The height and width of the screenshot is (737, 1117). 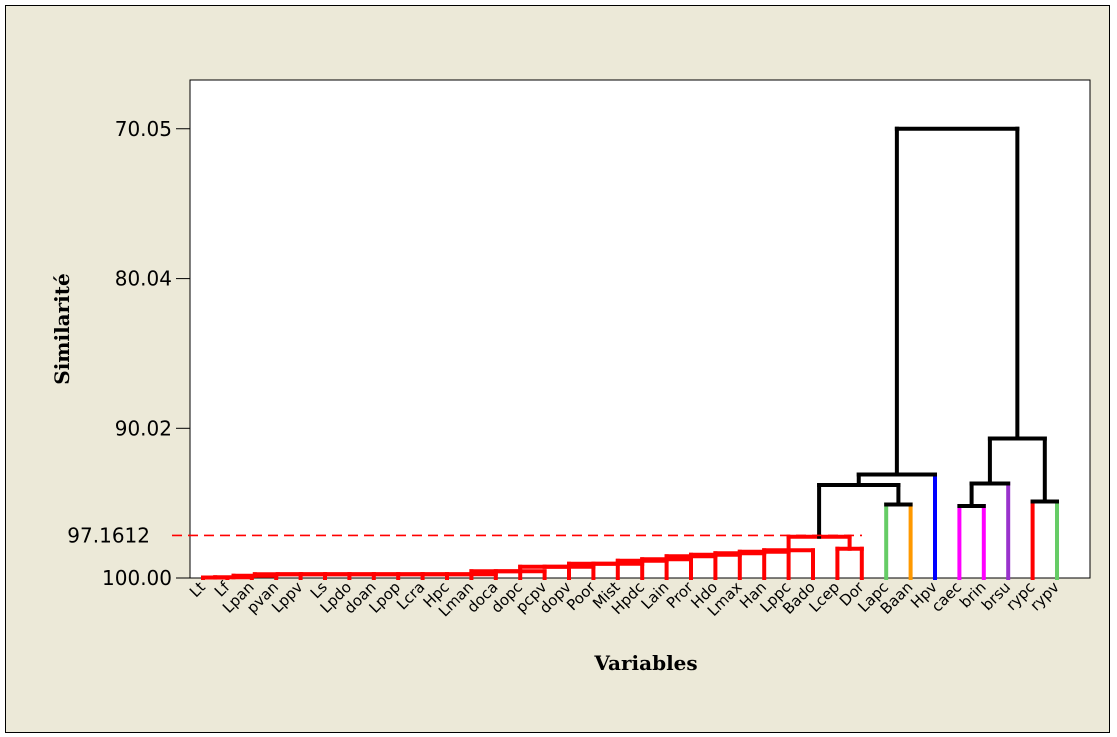 I want to click on y-tick-label: 80.04, so click(x=143, y=279).